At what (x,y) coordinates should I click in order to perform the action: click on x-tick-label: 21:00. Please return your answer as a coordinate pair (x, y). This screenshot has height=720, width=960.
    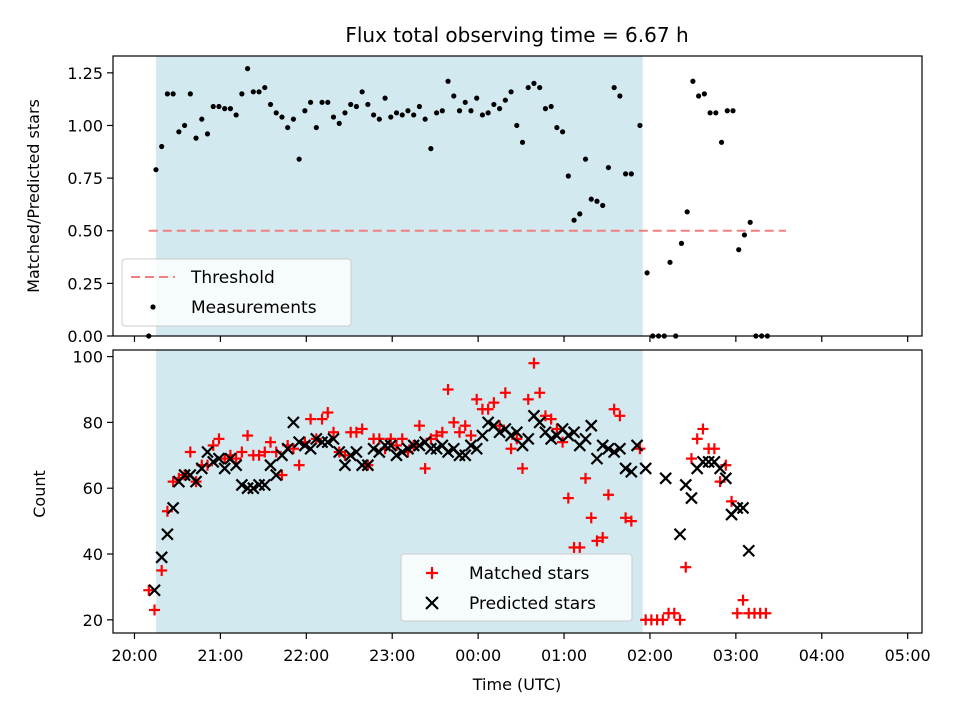
    Looking at the image, I should click on (220, 655).